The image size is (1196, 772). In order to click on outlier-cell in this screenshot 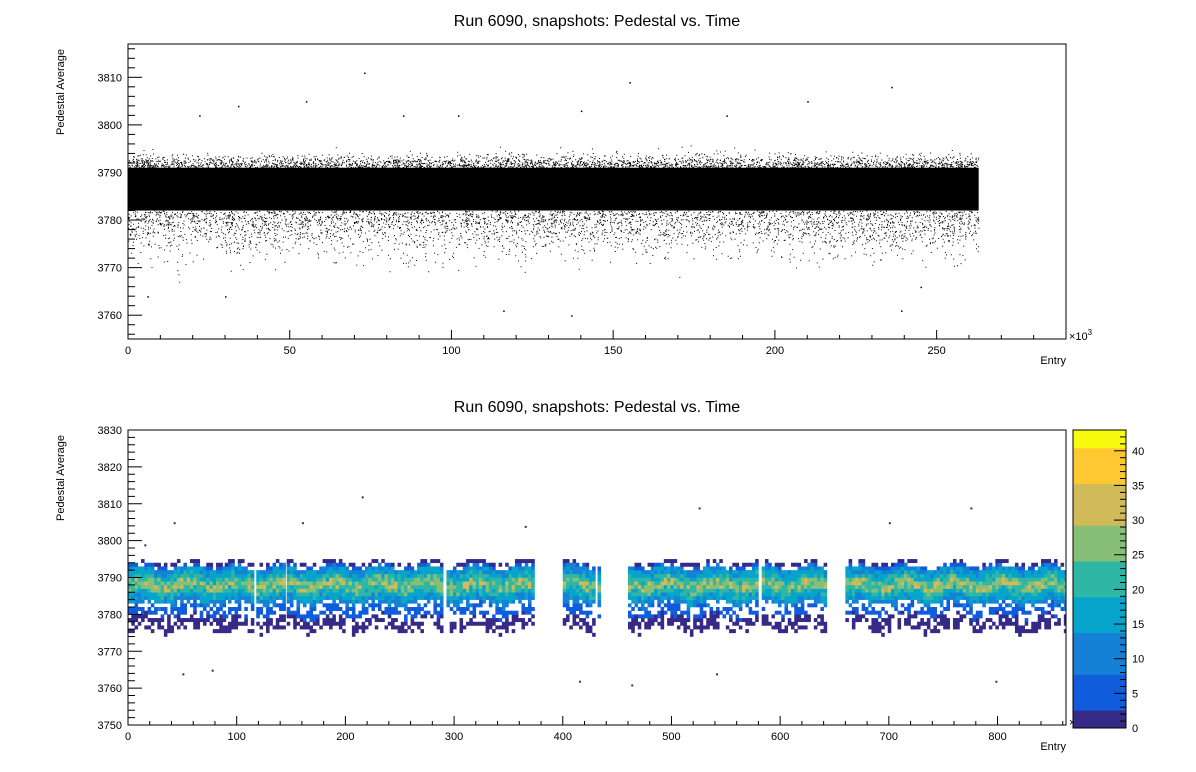, I will do `click(717, 674)`.